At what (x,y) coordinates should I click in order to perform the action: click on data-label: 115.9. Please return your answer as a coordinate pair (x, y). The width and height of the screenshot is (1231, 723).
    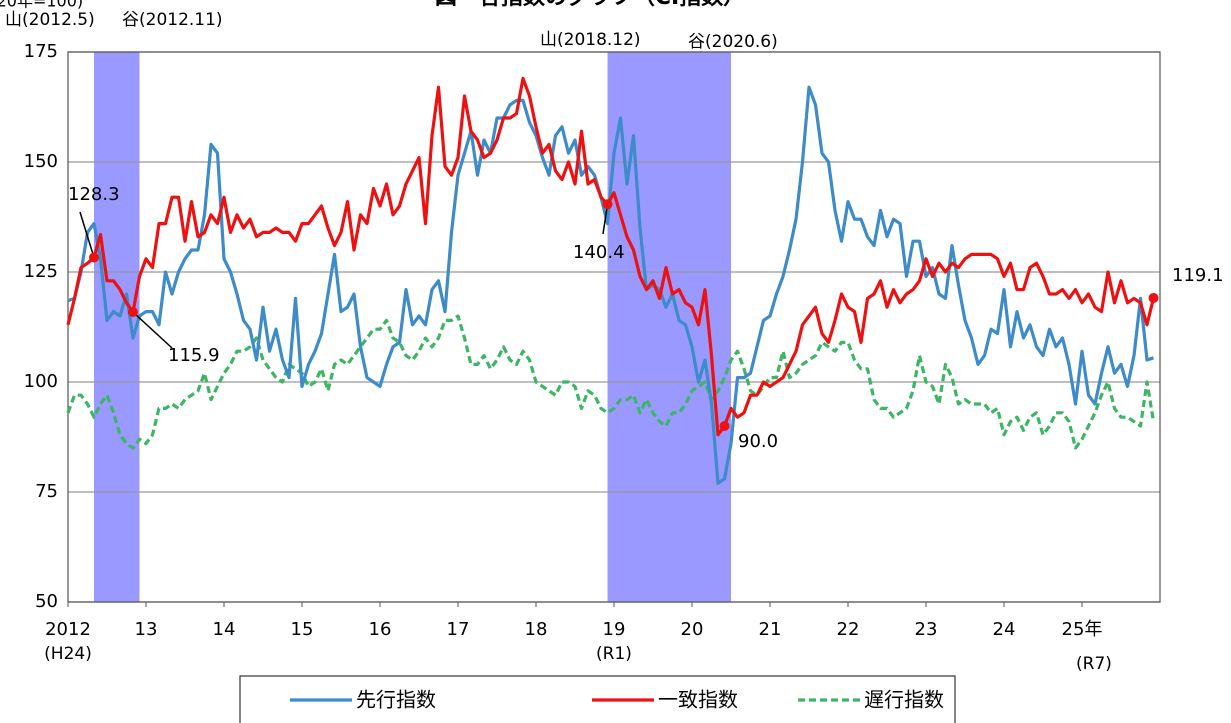
    Looking at the image, I should click on (194, 355).